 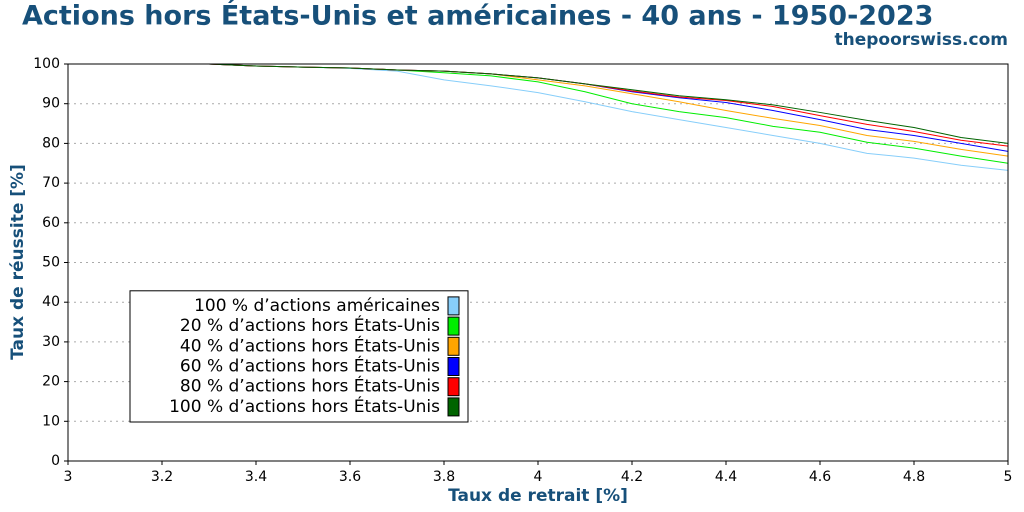 What do you see at coordinates (51, 263) in the screenshot?
I see `y-tick-label: 50` at bounding box center [51, 263].